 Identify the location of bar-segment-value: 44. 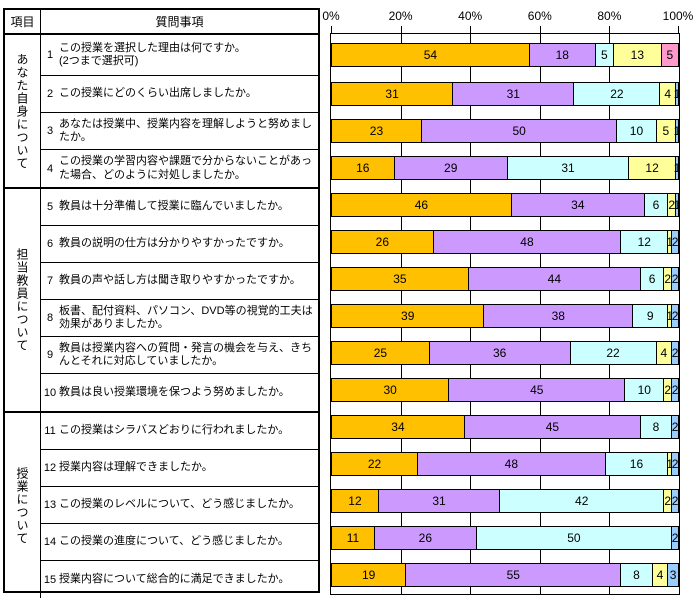
(554, 278).